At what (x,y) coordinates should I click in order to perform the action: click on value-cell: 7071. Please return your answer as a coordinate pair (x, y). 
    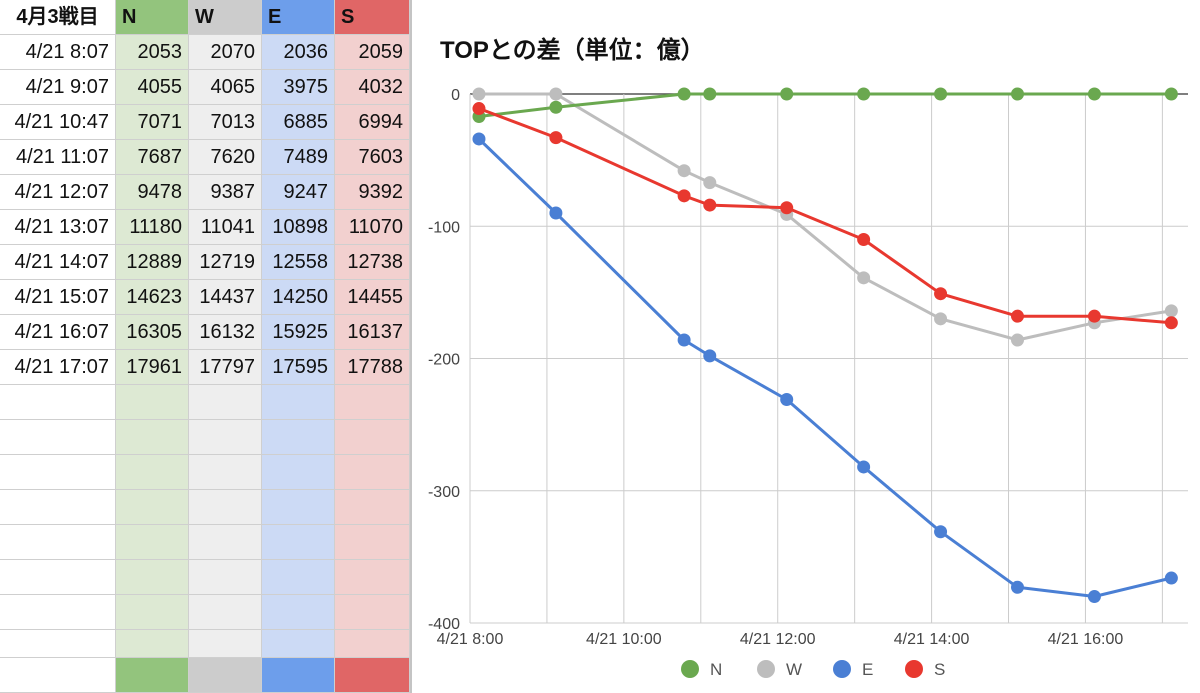
    Looking at the image, I should click on (152, 122).